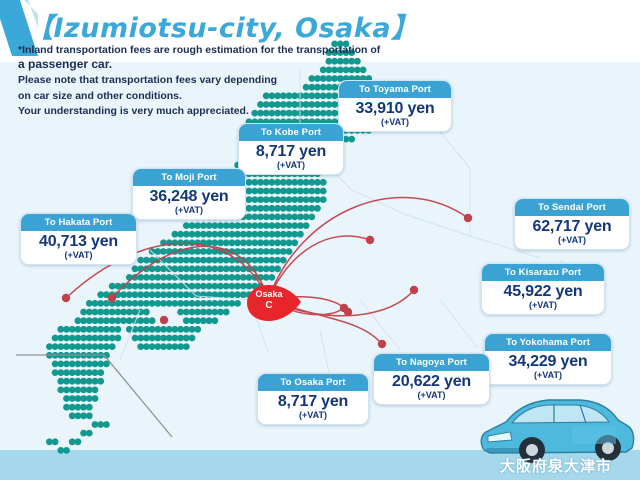  Describe the element at coordinates (94, 396) in the screenshot. I see `okinawa-inset-frame` at that location.